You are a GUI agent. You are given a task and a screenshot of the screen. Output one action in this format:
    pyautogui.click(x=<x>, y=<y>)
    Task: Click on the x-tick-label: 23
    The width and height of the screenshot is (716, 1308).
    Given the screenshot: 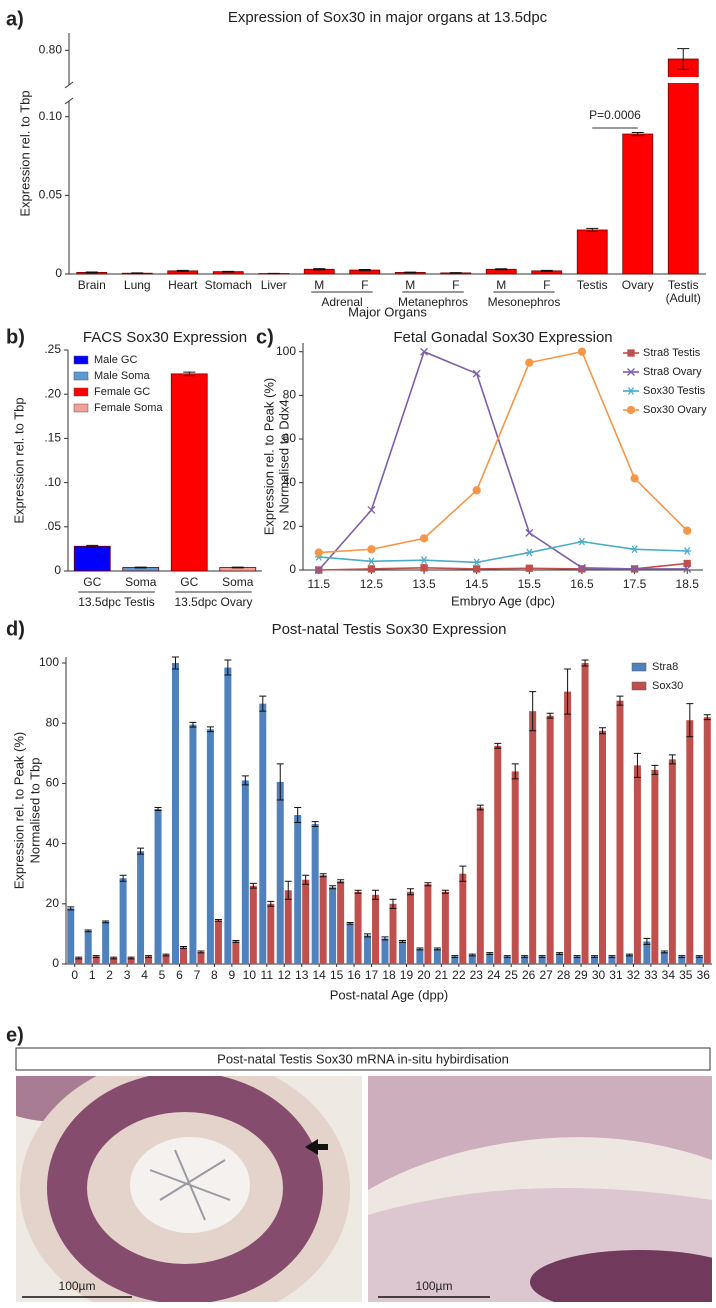 What is the action you would take?
    pyautogui.click(x=477, y=975)
    